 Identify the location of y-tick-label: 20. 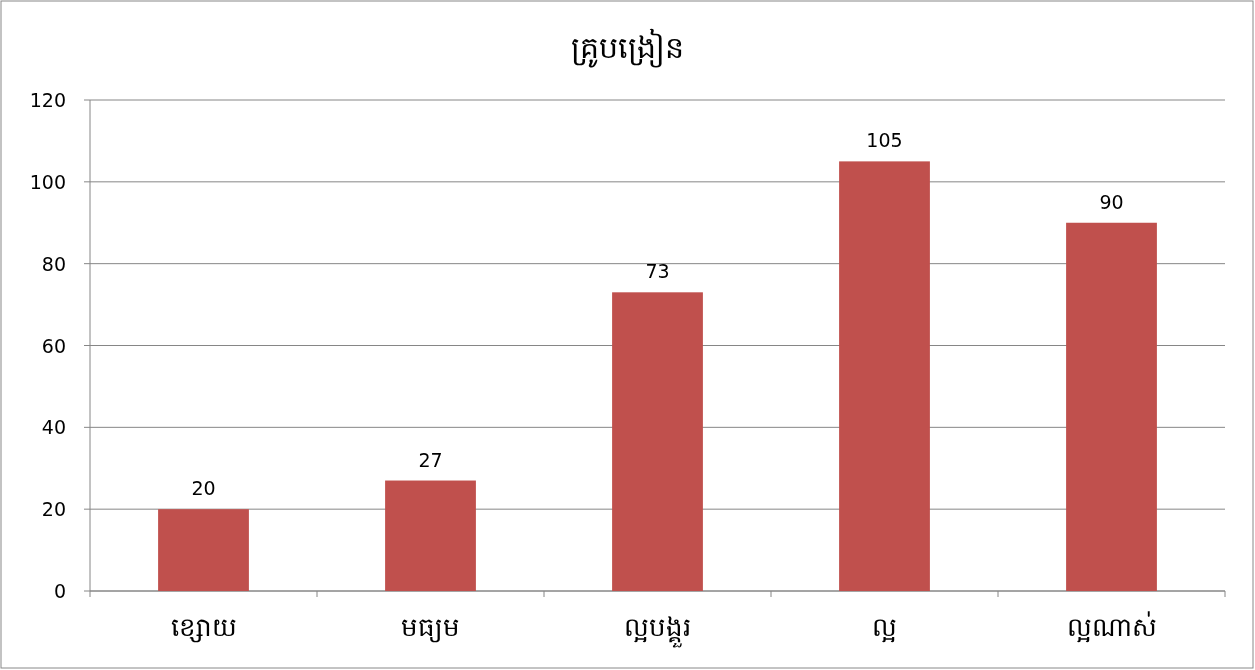
(53, 509).